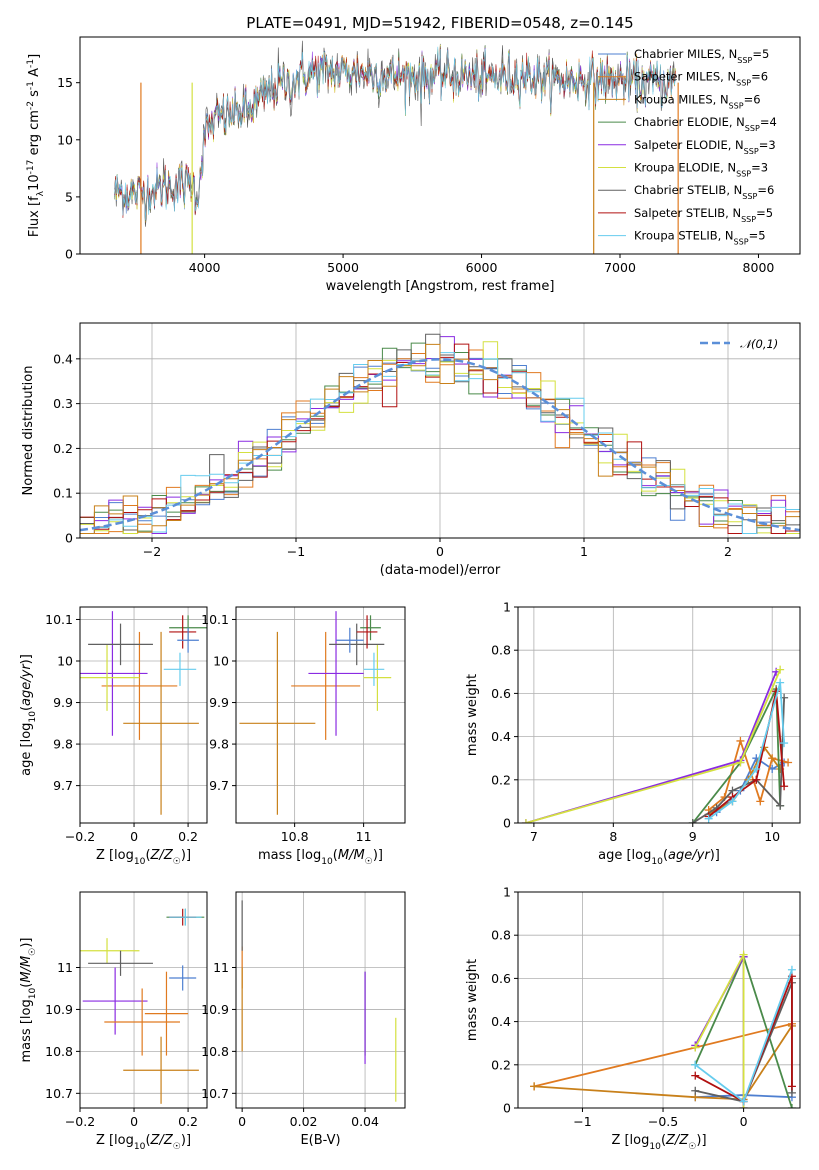 The width and height of the screenshot is (819, 1170). What do you see at coordinates (701, 170) in the screenshot?
I see `legend-label: Kroupa ELODIE, NSSP=3` at bounding box center [701, 170].